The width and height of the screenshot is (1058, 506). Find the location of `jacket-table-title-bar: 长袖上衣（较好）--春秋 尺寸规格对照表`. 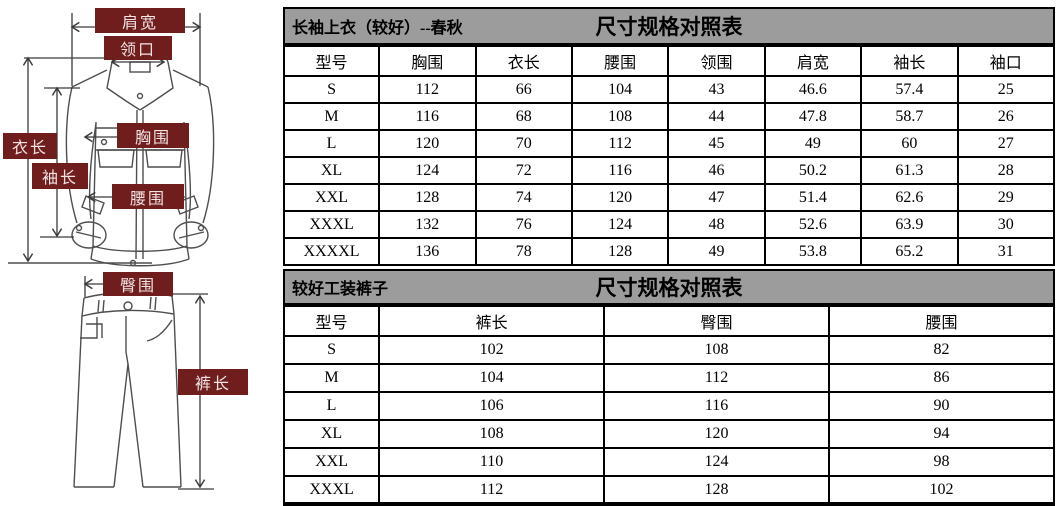

jacket-table-title-bar: 长袖上衣（较好）--春秋 尺寸规格对照表 is located at coordinates (669, 26).